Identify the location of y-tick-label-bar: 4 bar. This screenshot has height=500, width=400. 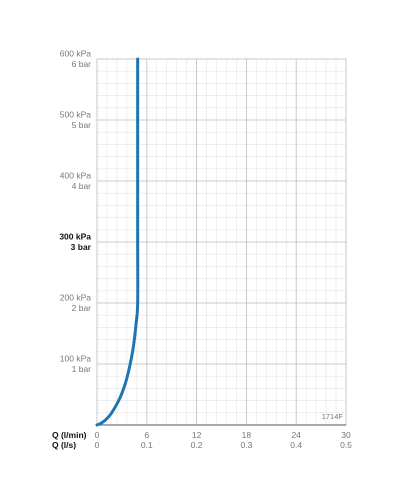
(82, 186).